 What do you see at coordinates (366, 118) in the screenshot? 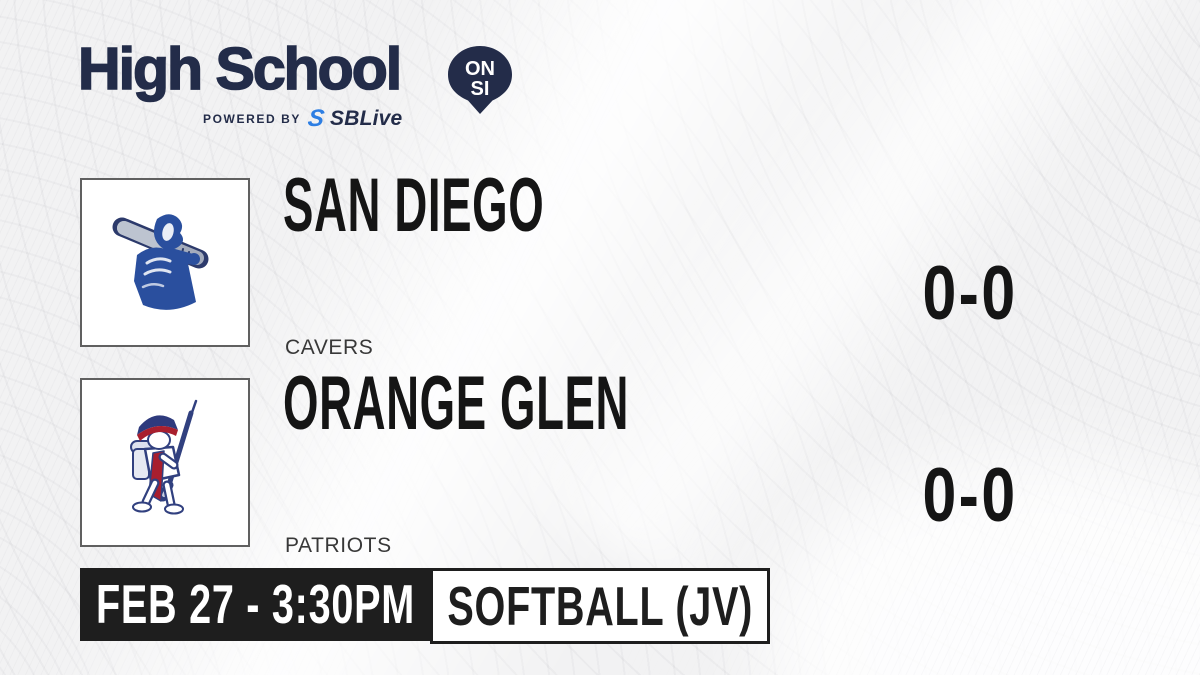
I see `sblive-wordmark: SBLive` at bounding box center [366, 118].